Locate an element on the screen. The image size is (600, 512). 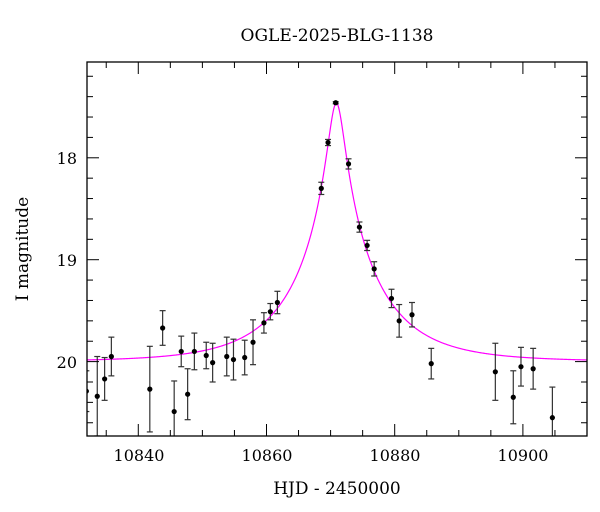
x-tick-label: 10900 is located at coordinates (523, 455).